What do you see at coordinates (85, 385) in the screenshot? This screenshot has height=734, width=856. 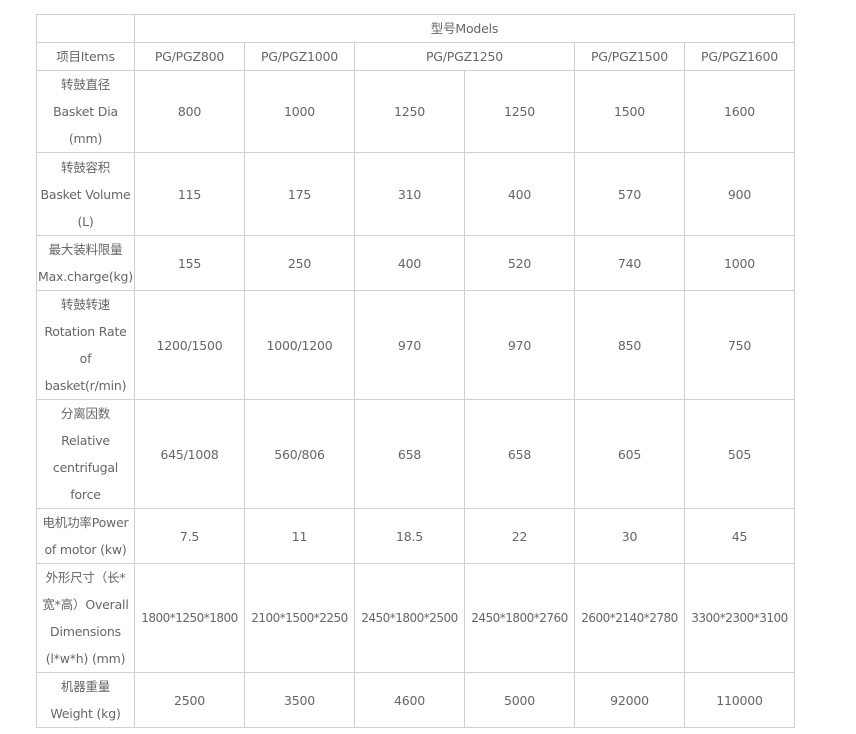 I see `row-label-line: basket(r/min)` at bounding box center [85, 385].